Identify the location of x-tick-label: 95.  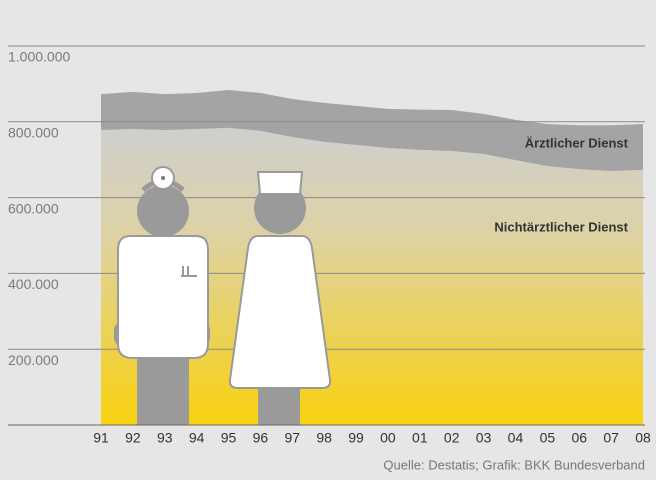
(229, 438).